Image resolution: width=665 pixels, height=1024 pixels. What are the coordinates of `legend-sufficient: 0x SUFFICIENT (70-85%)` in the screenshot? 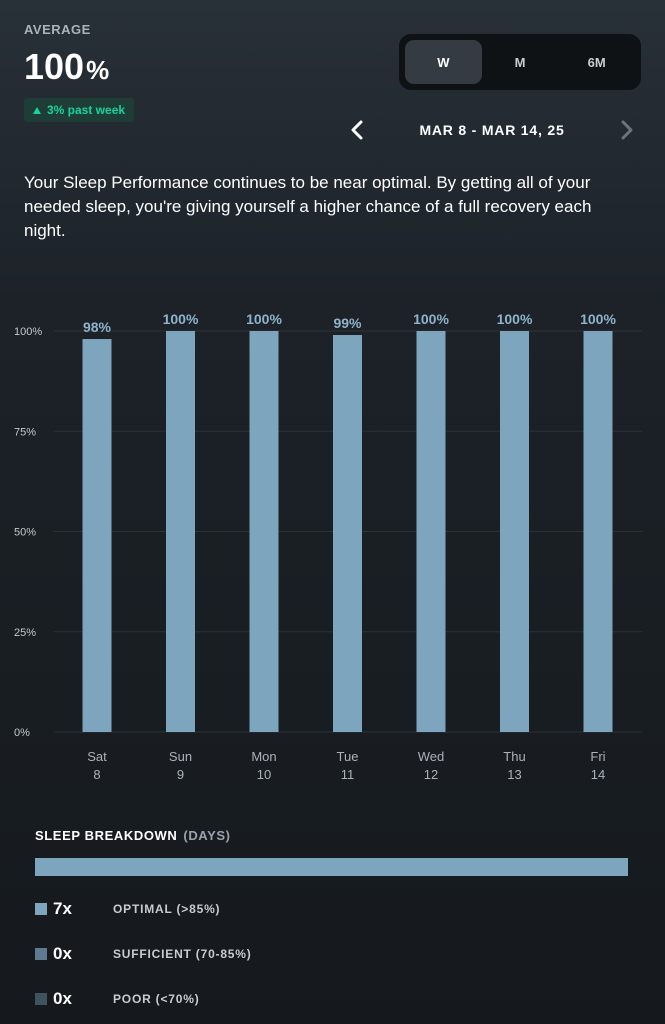 It's located at (143, 954).